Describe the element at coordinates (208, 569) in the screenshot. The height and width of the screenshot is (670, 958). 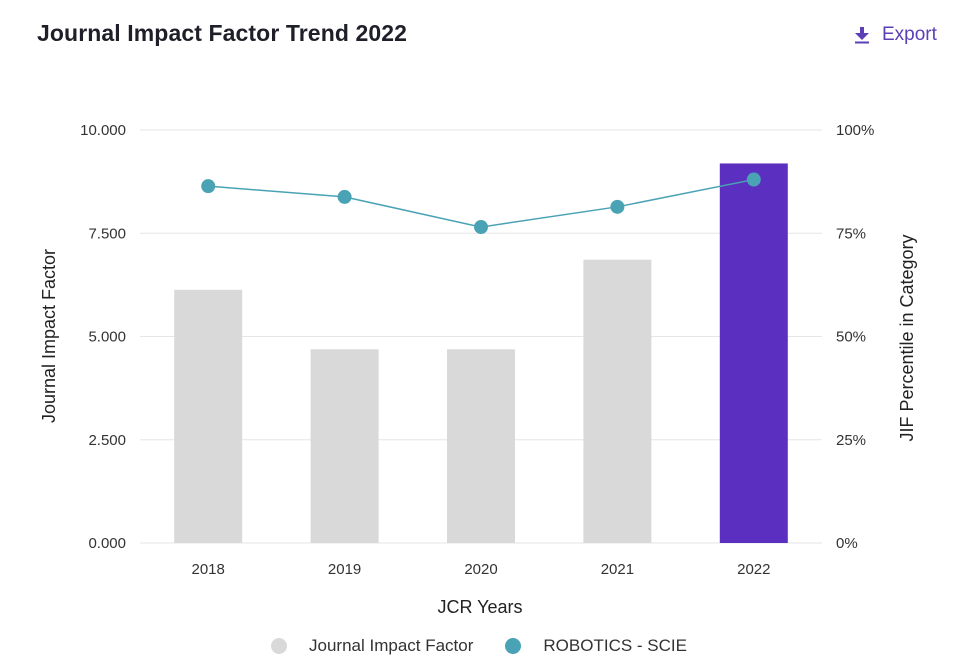
I see `x-tick-label: 2018` at that location.